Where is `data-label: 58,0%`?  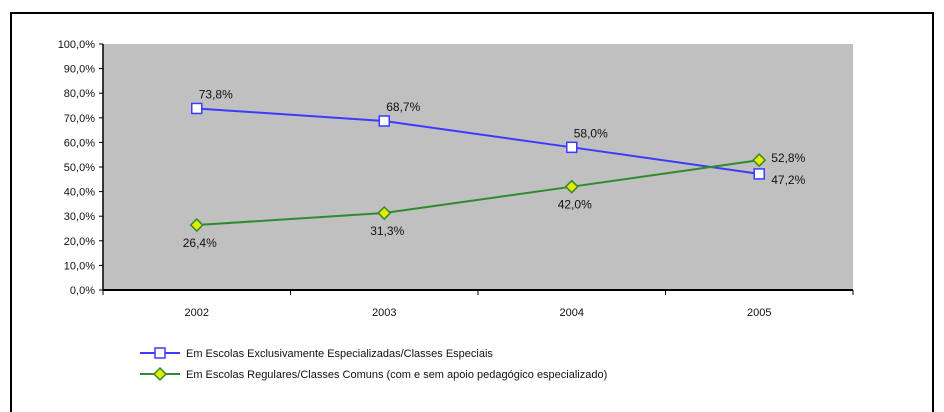 data-label: 58,0% is located at coordinates (591, 133).